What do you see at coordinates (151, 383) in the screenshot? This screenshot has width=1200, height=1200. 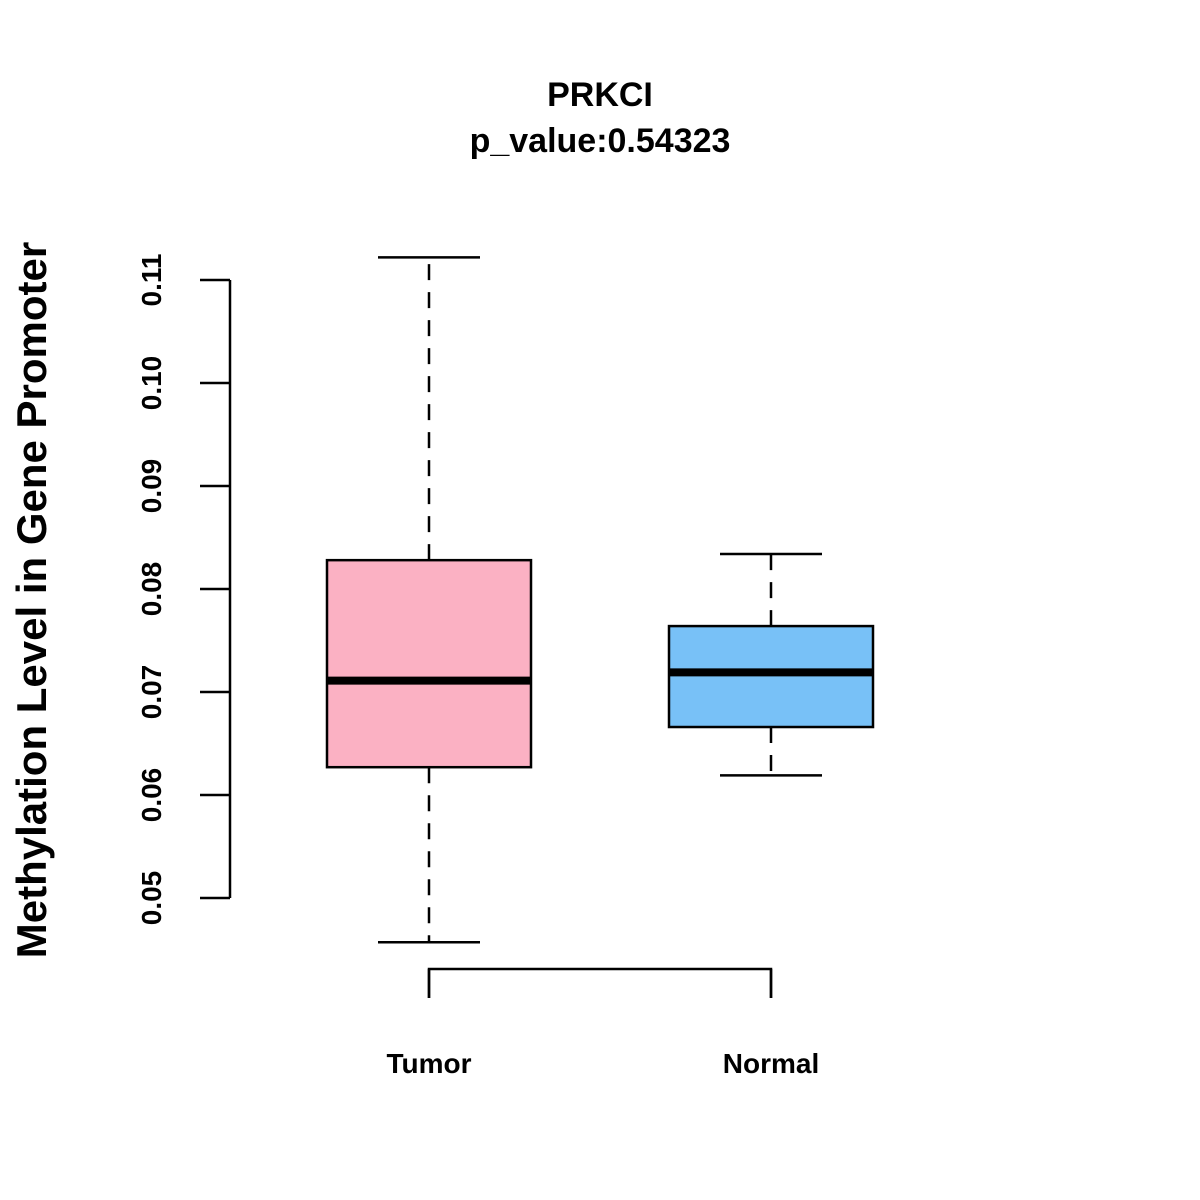 I see `y-tick-label: 0.10` at bounding box center [151, 383].